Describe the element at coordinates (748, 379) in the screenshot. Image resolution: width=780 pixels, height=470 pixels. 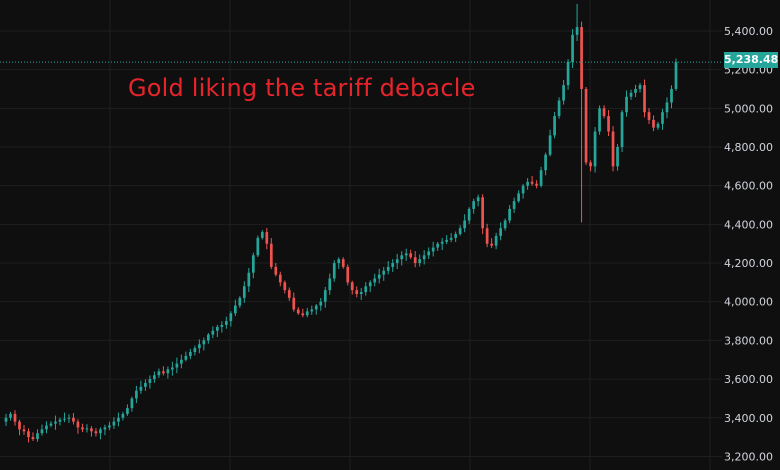
I see `y-tick-label: 3,600.00` at that location.